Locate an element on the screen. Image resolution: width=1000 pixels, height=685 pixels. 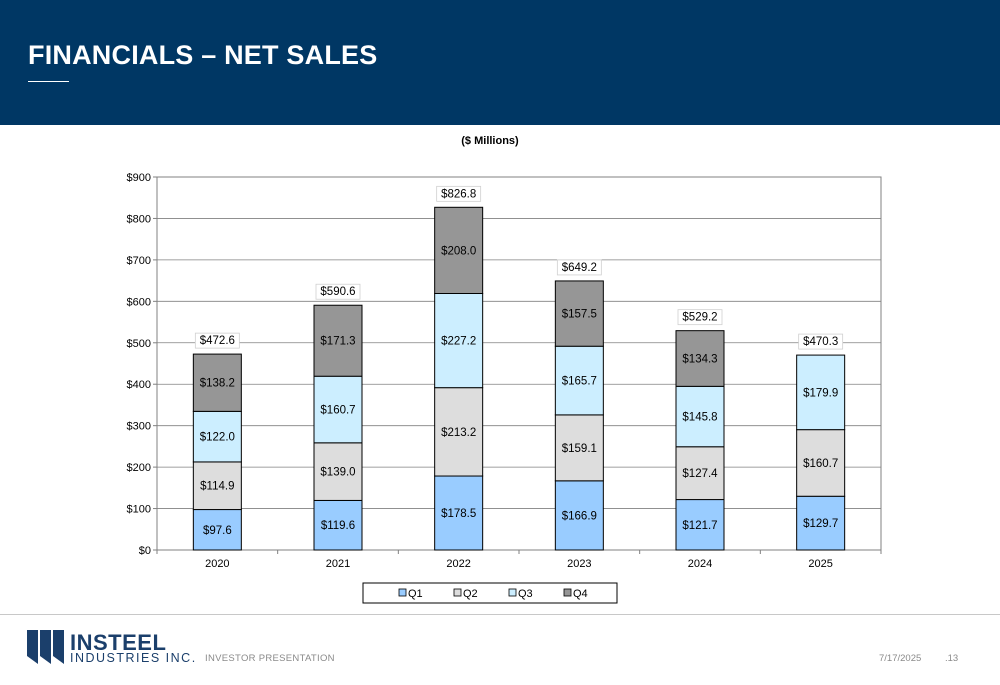
page-title: FINANCIALS – NET SALES is located at coordinates (203, 55).